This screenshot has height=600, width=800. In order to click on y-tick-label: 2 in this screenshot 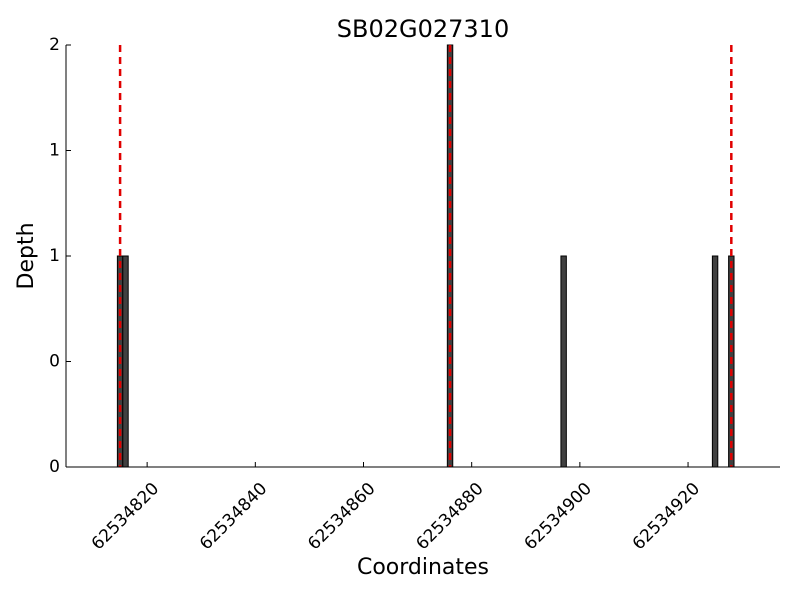, I will do `click(54, 45)`.